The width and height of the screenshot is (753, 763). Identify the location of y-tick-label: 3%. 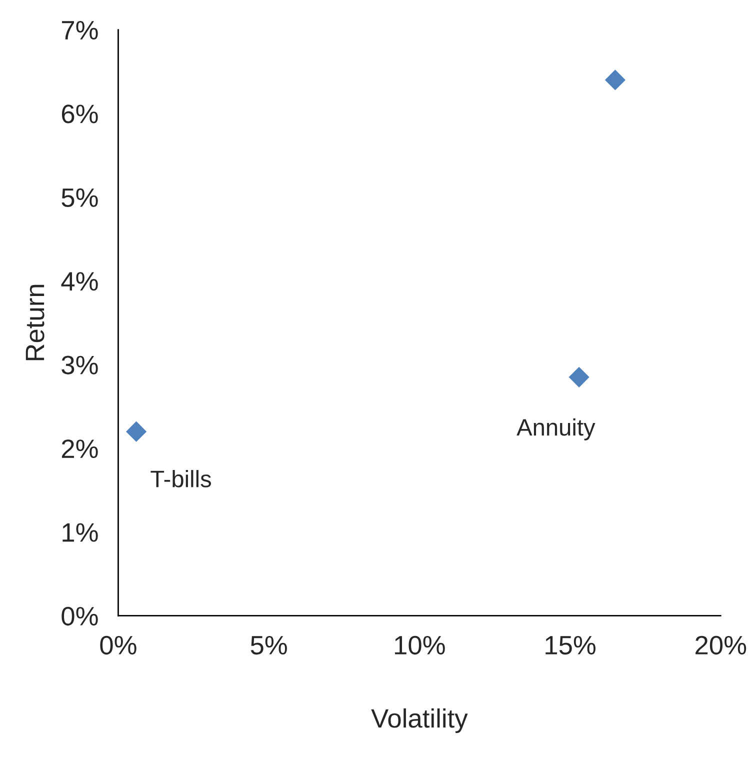
(80, 365).